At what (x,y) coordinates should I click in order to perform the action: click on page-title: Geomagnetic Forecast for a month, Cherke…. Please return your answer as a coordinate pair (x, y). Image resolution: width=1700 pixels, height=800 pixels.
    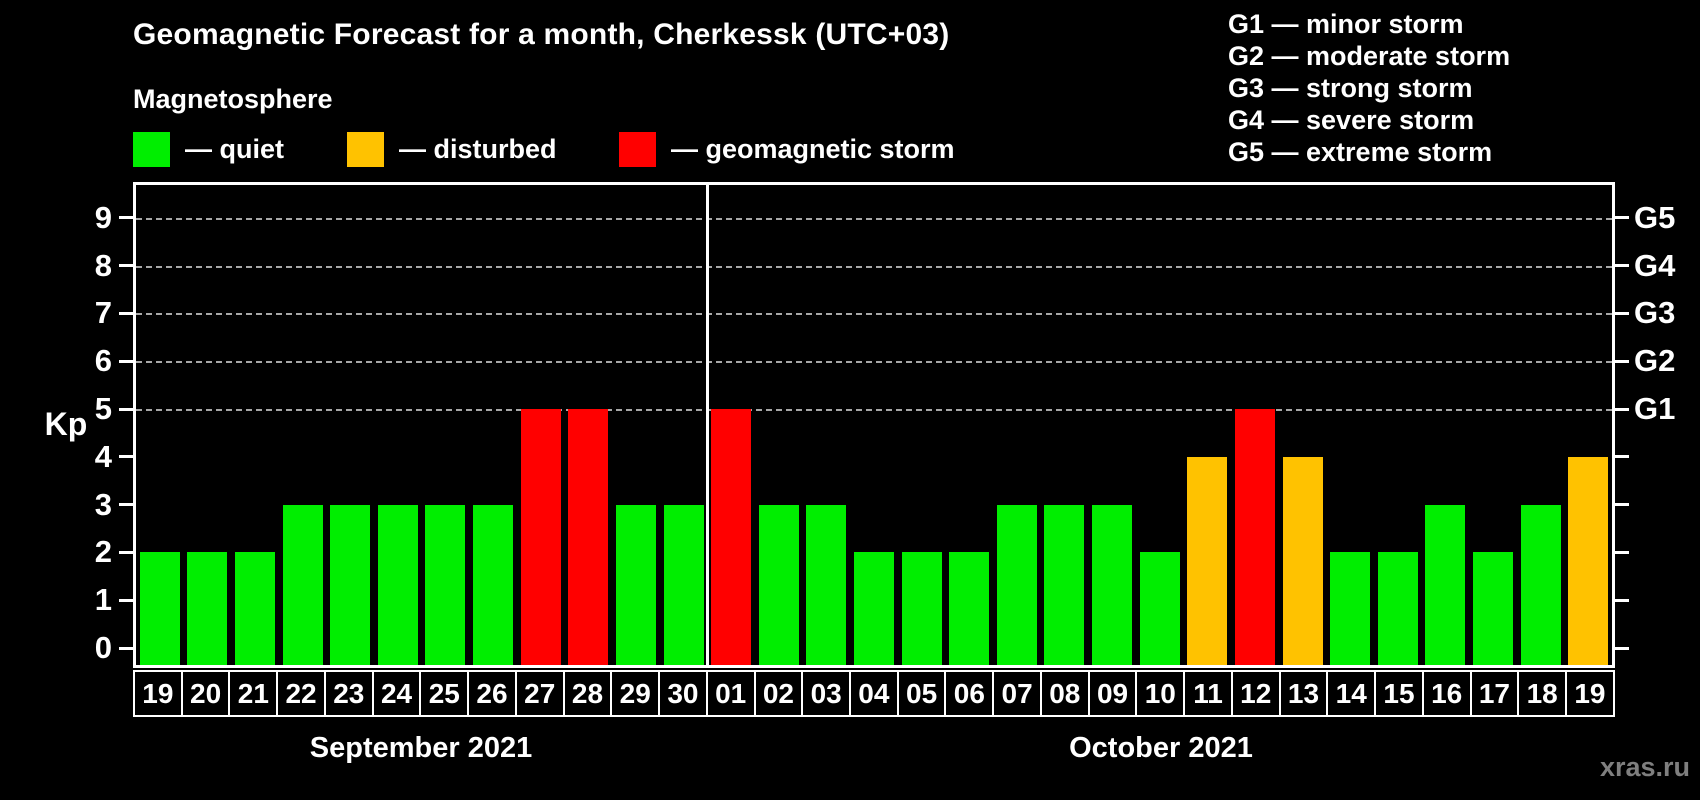
    Looking at the image, I should click on (541, 34).